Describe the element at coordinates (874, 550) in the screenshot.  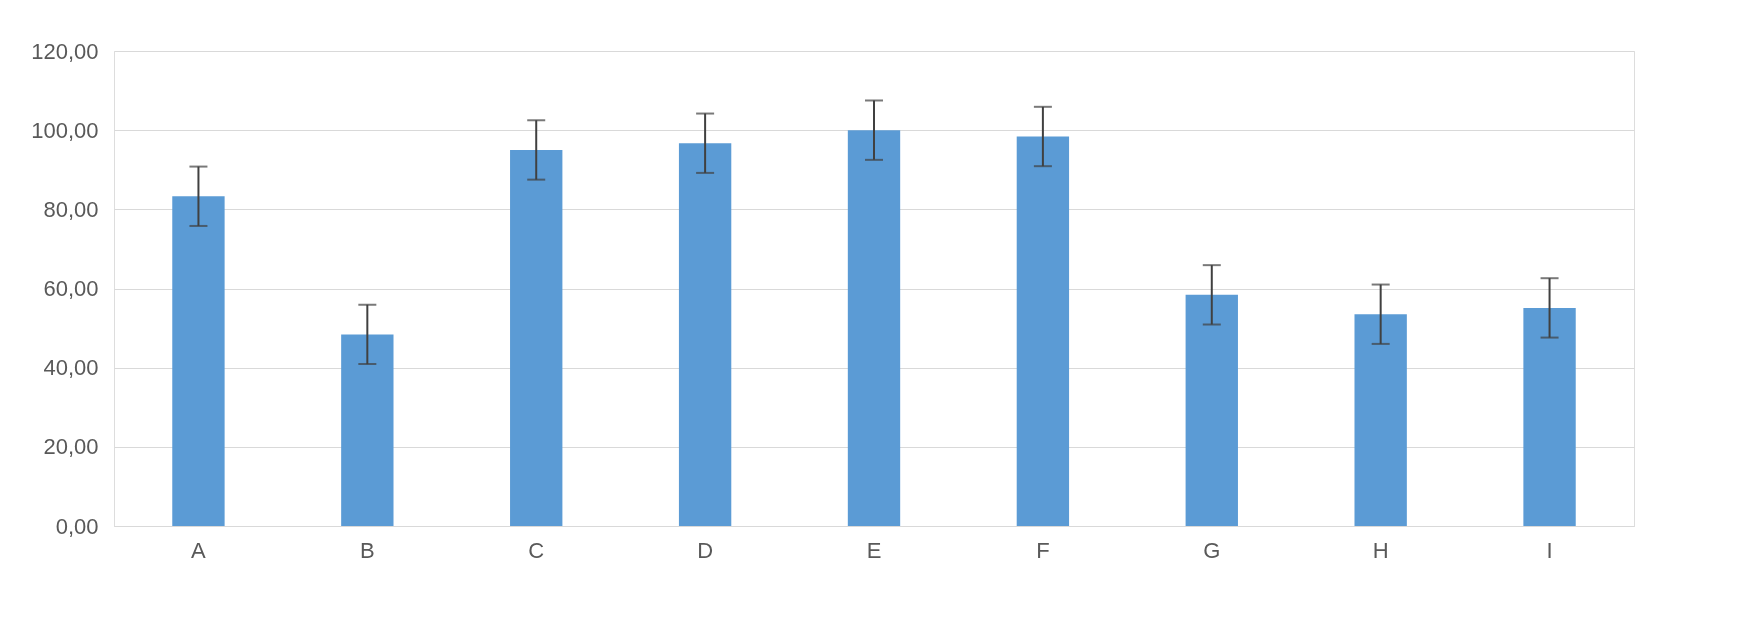
I see `x-tick-label: E` at that location.